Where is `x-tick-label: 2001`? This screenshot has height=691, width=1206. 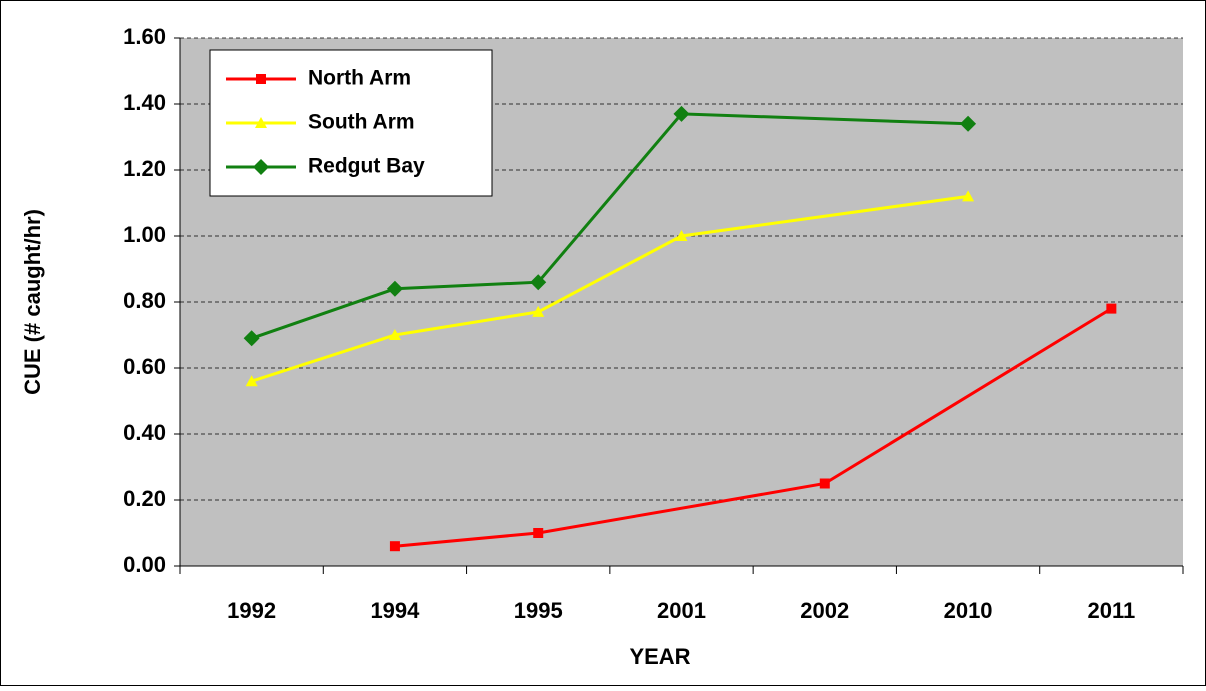 x-tick-label: 2001 is located at coordinates (681, 610).